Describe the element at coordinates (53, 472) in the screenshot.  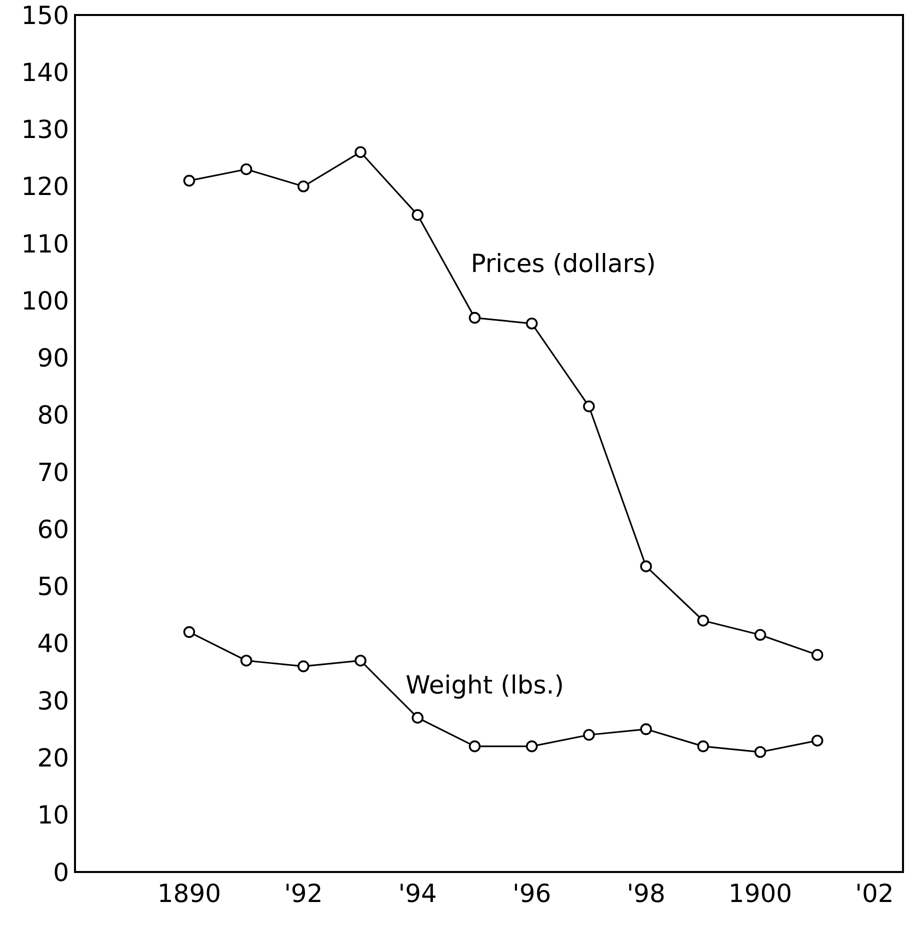
I see `y-tick-label: 70` at that location.